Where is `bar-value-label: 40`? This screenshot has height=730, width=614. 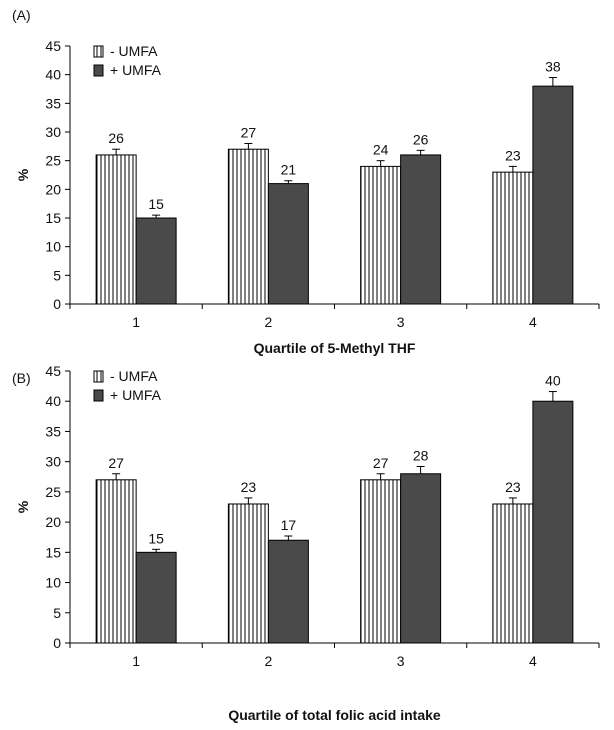 bar-value-label: 40 is located at coordinates (553, 381).